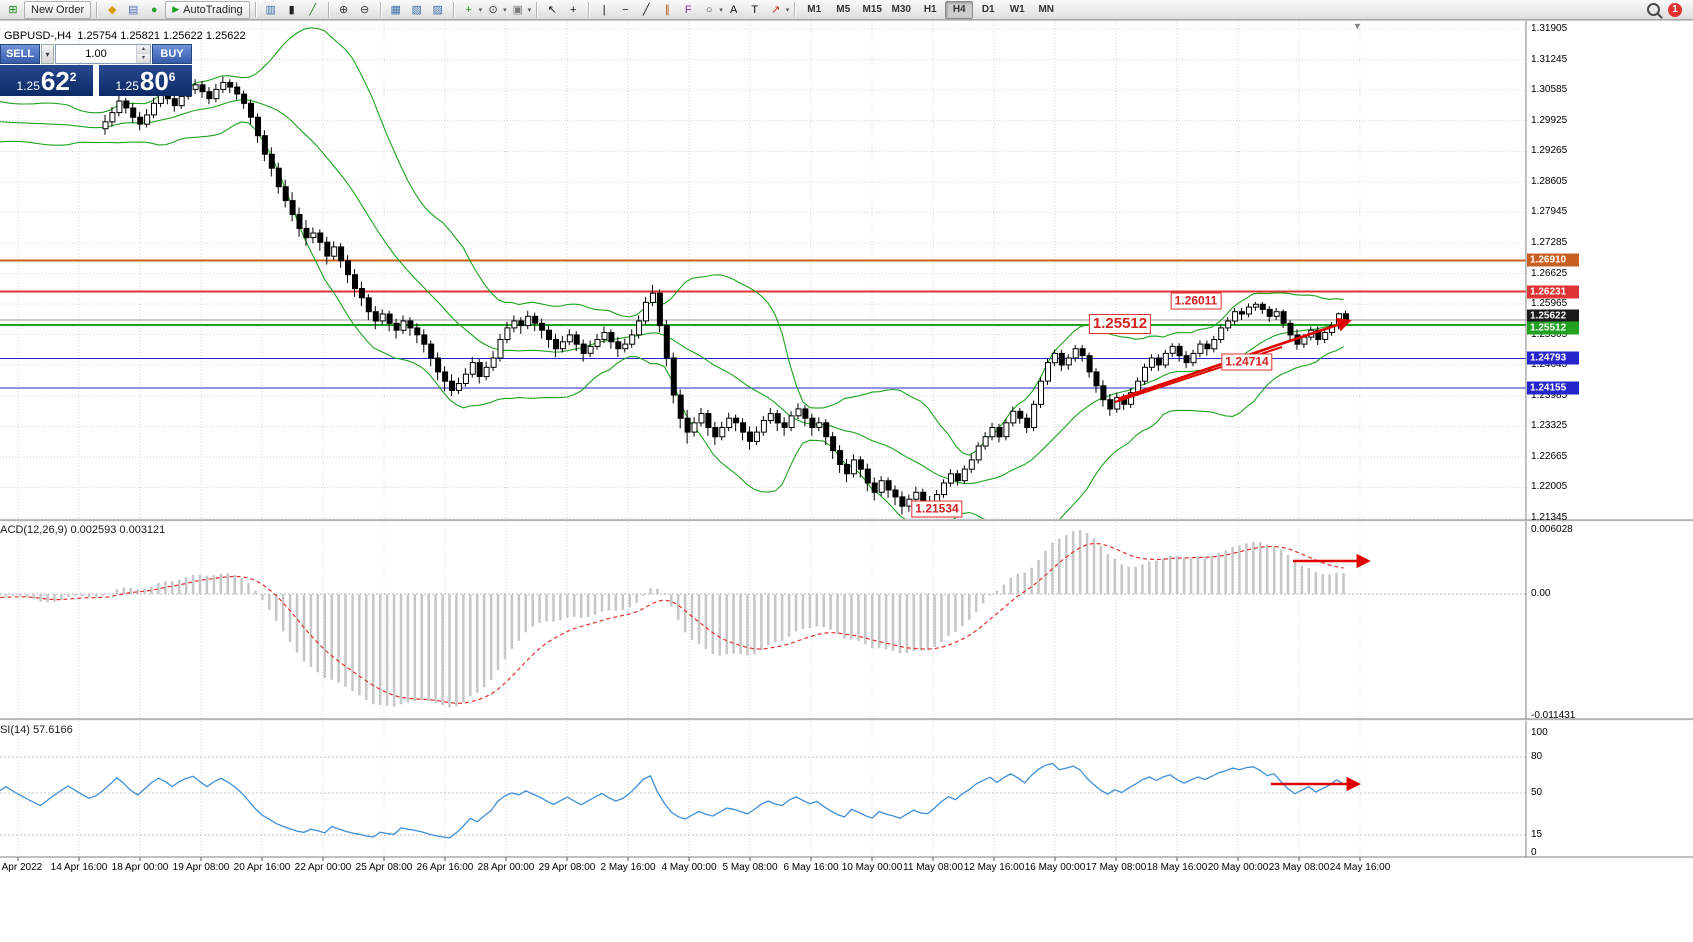 The image size is (1693, 942). What do you see at coordinates (38, 36) in the screenshot?
I see `chart-symbol-period: GBPUSD-,H4` at bounding box center [38, 36].